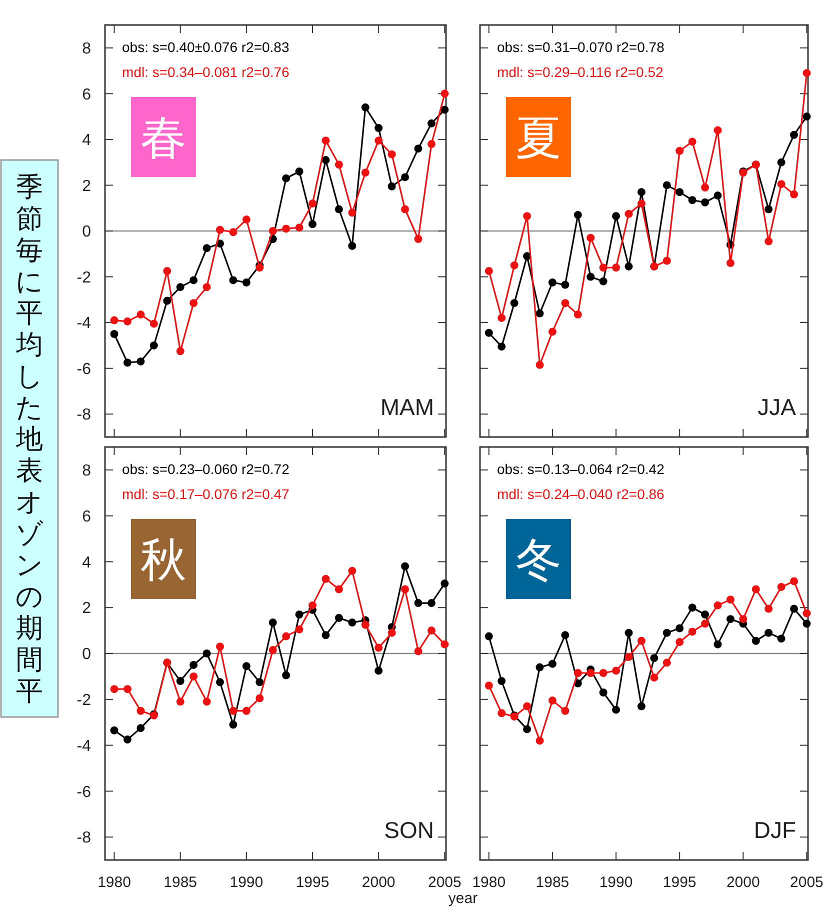  I want to click on text: 季節毎に平均した地表オゾンの期間平, so click(30, 439).